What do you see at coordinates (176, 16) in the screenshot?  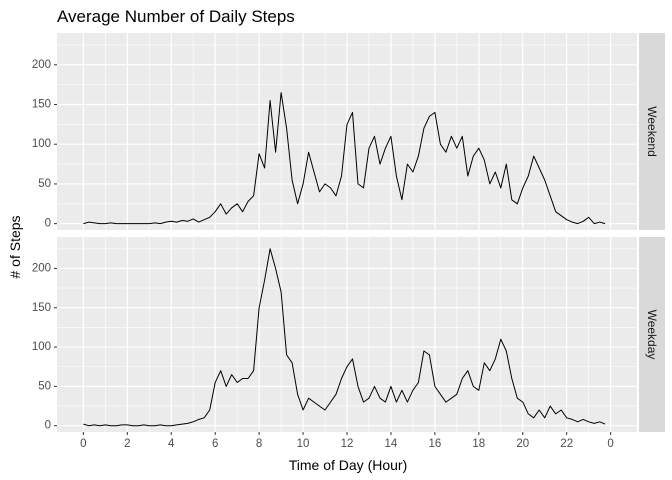 I see `chart-title: Average Number of Daily Steps` at bounding box center [176, 16].